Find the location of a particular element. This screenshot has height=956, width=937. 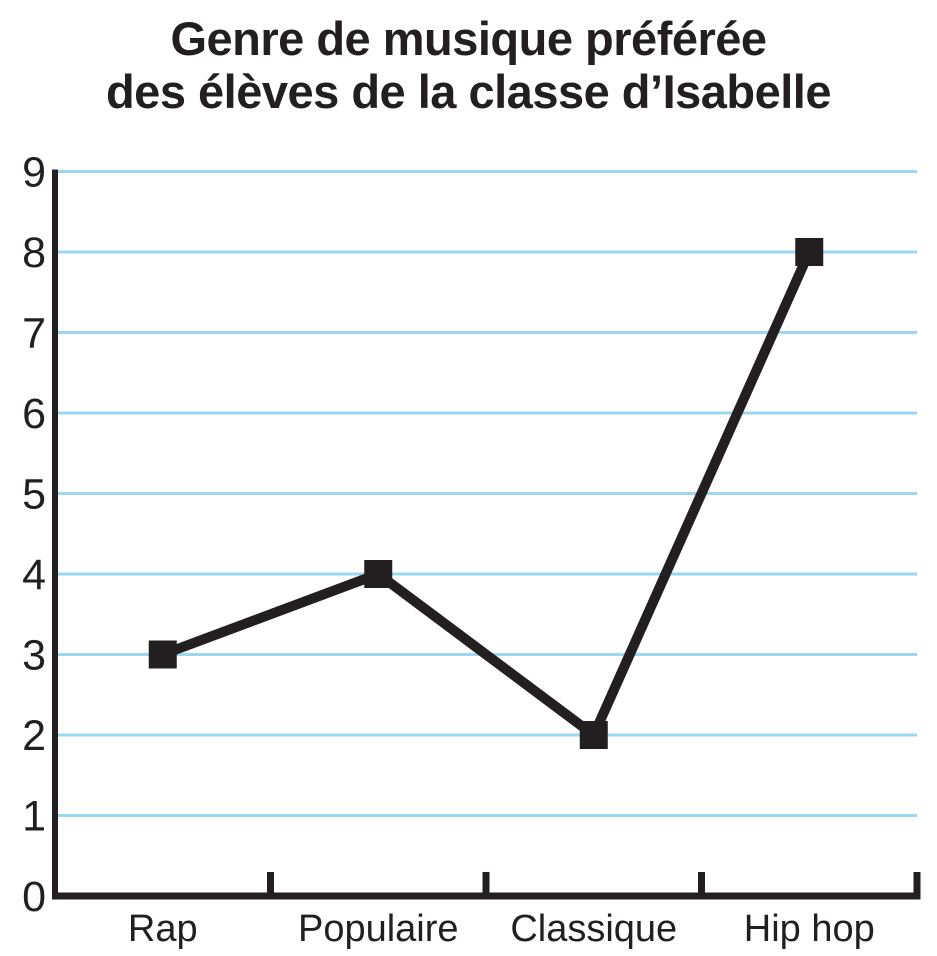

y-tick-label-6: 6 is located at coordinates (34, 414).